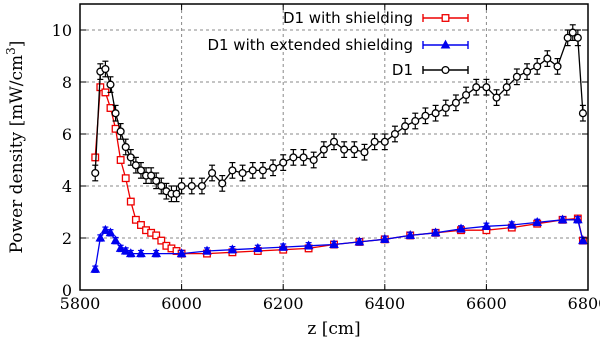 The image size is (600, 339). Describe the element at coordinates (348, 18) in the screenshot. I see `legend-label: D1 with shielding` at that location.